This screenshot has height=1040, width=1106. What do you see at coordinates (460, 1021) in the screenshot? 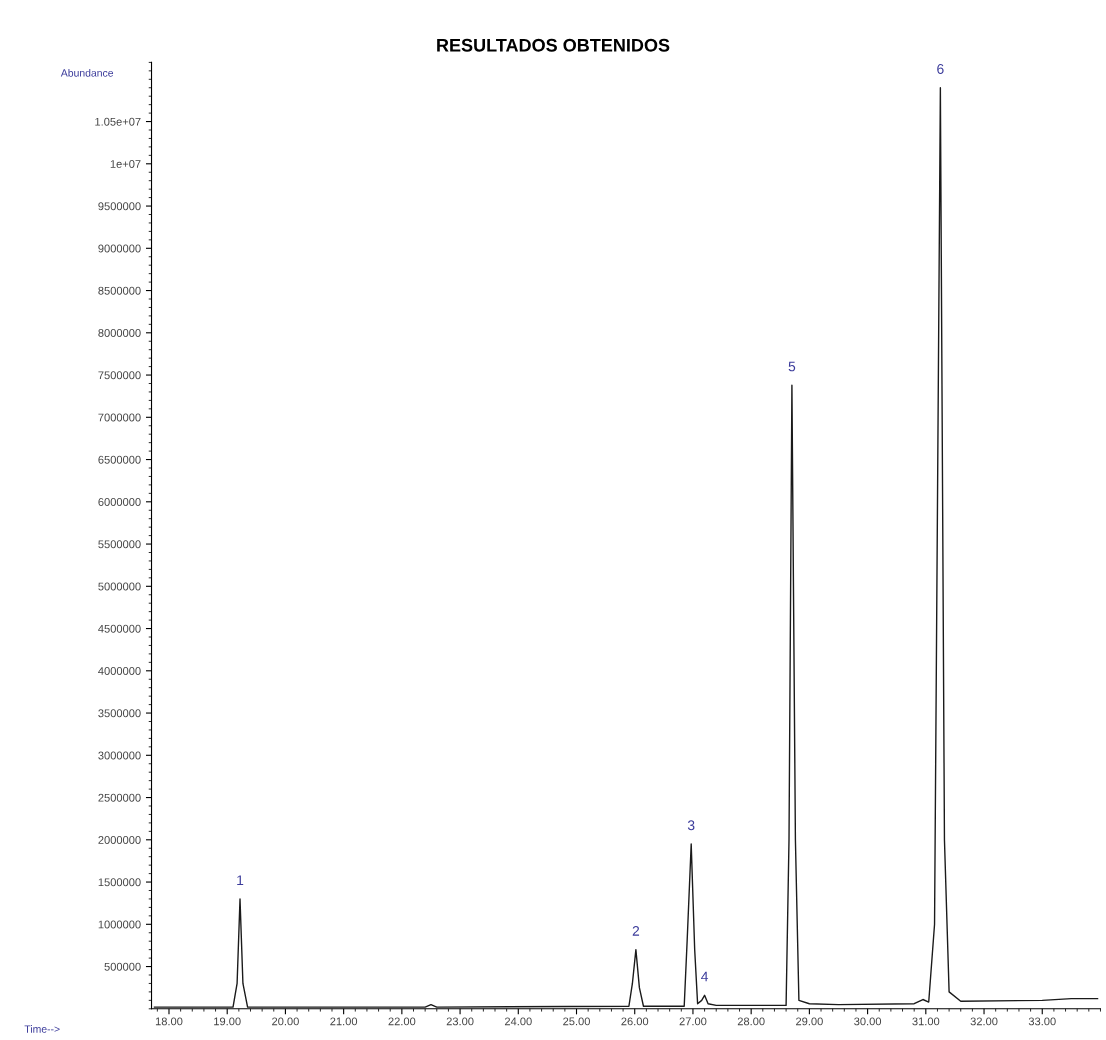
I see `x-tick-label: 23.00` at bounding box center [460, 1021].